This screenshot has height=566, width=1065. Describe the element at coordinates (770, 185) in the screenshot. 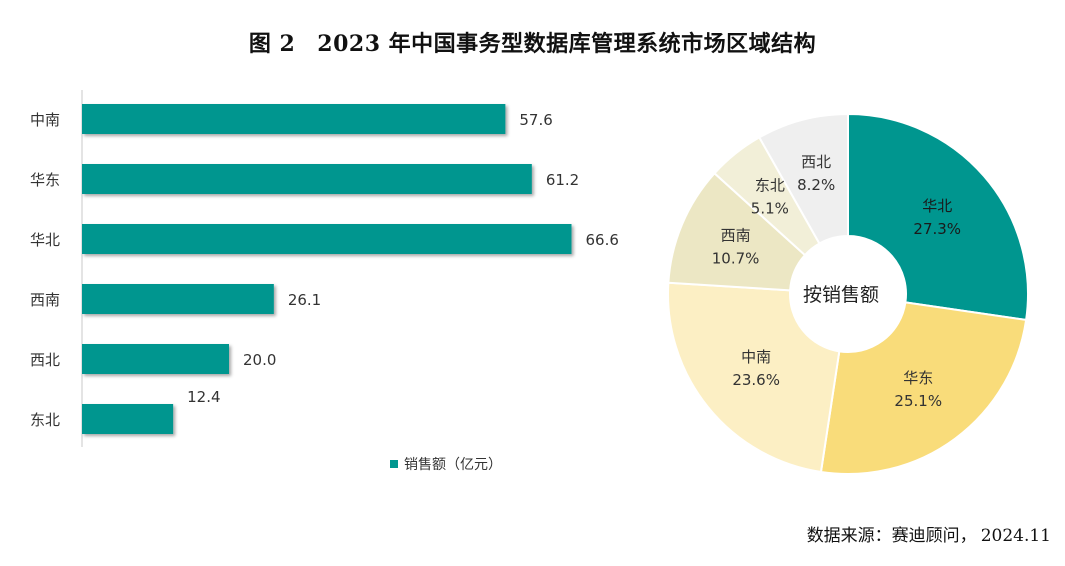

I see `pie-slice-label: 东北` at that location.